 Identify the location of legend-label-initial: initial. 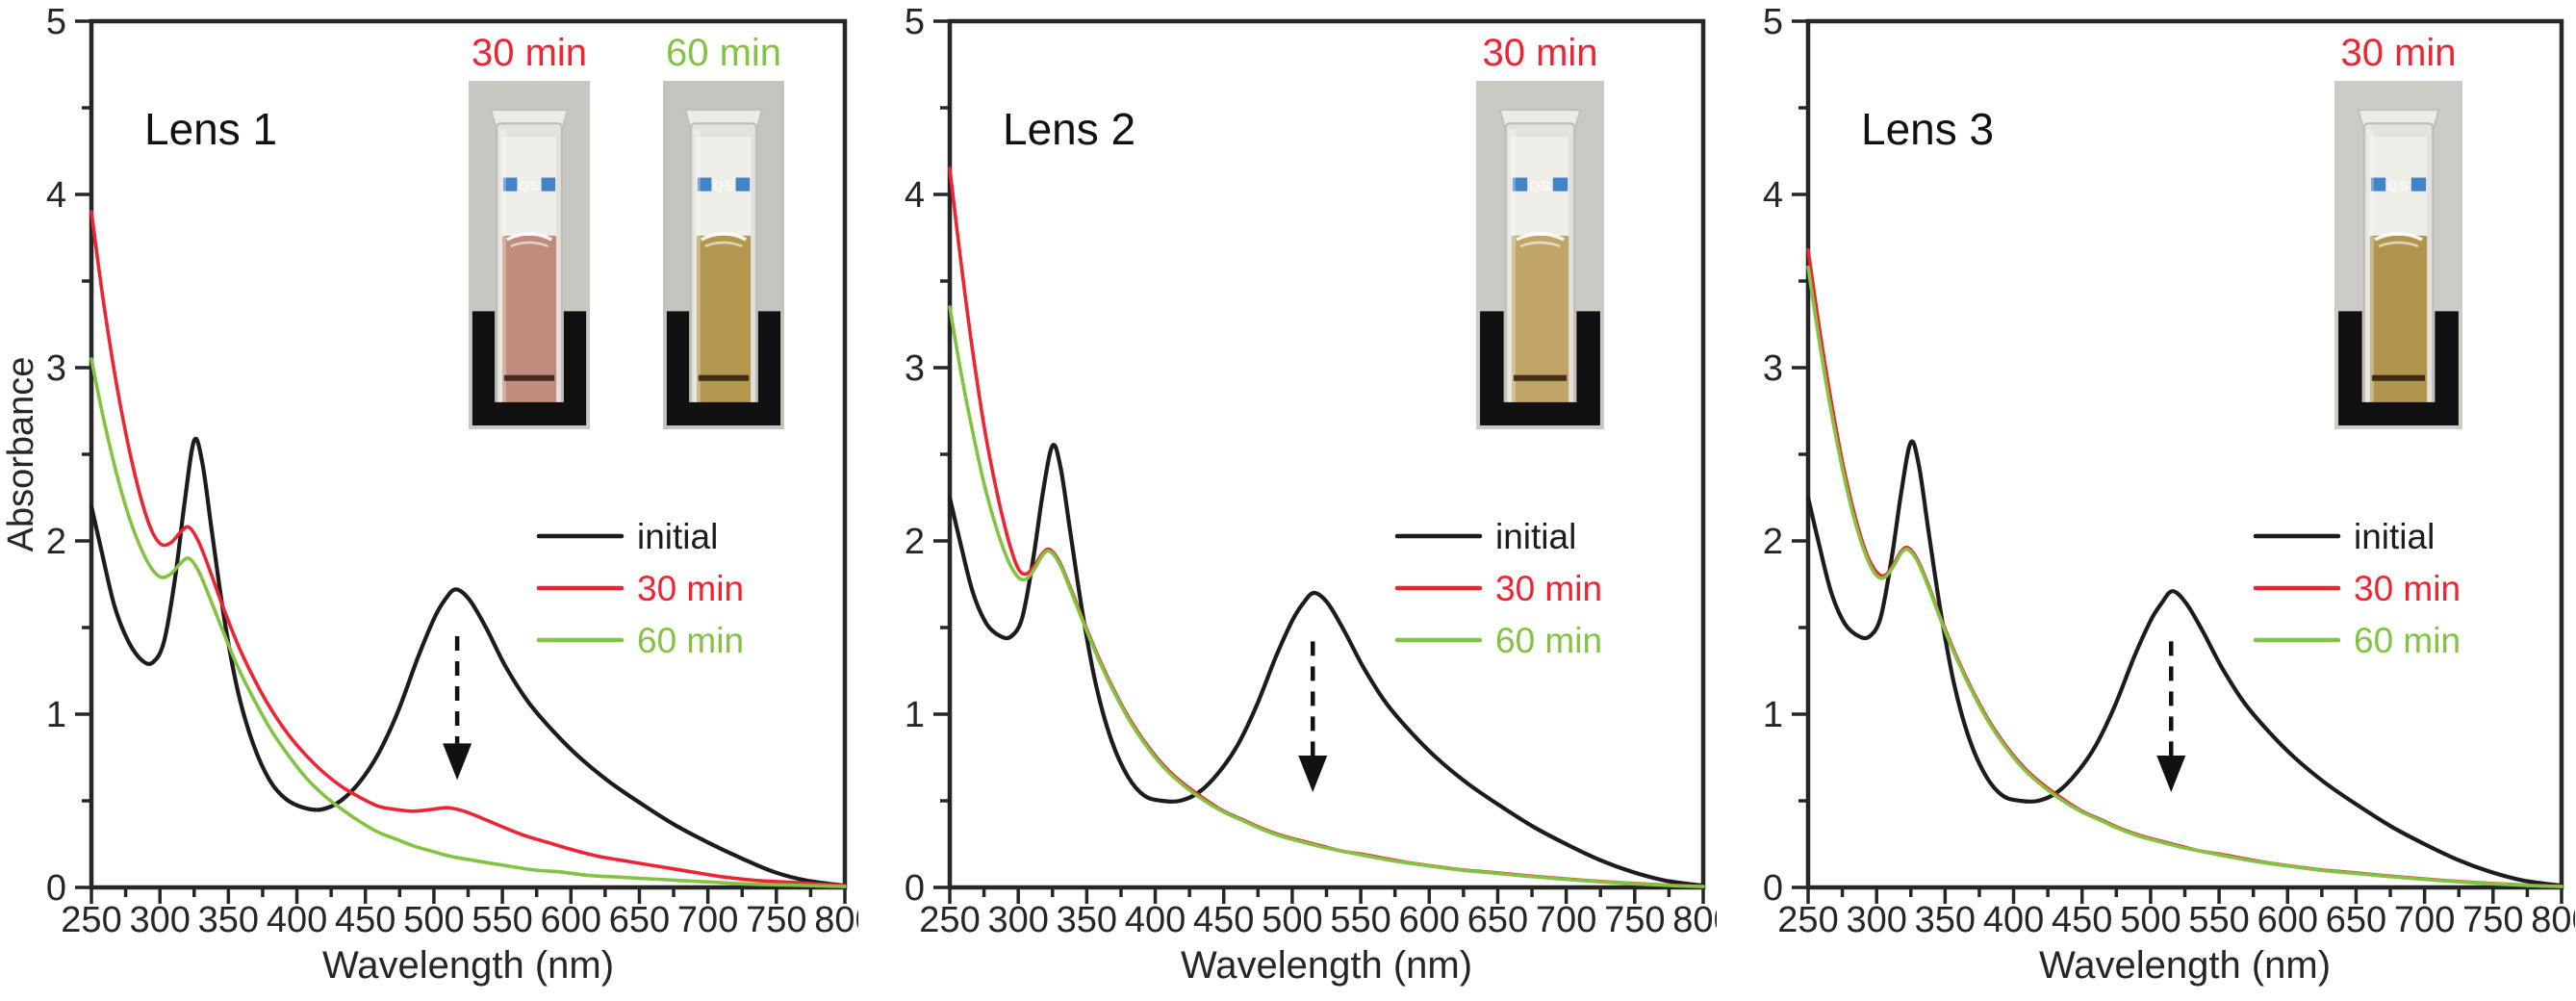
(677, 536).